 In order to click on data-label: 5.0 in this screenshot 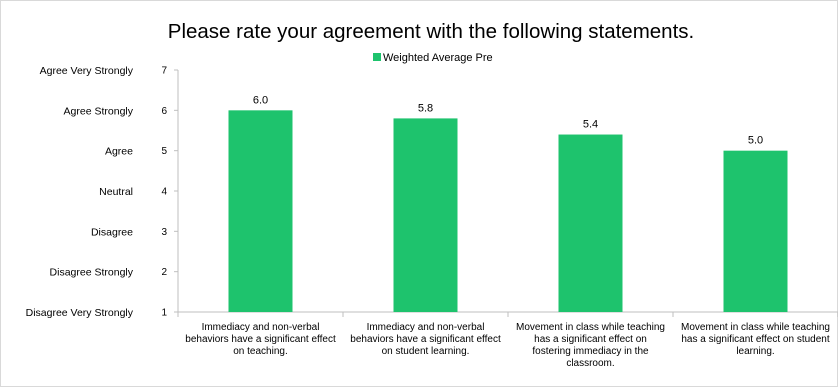, I will do `click(755, 141)`.